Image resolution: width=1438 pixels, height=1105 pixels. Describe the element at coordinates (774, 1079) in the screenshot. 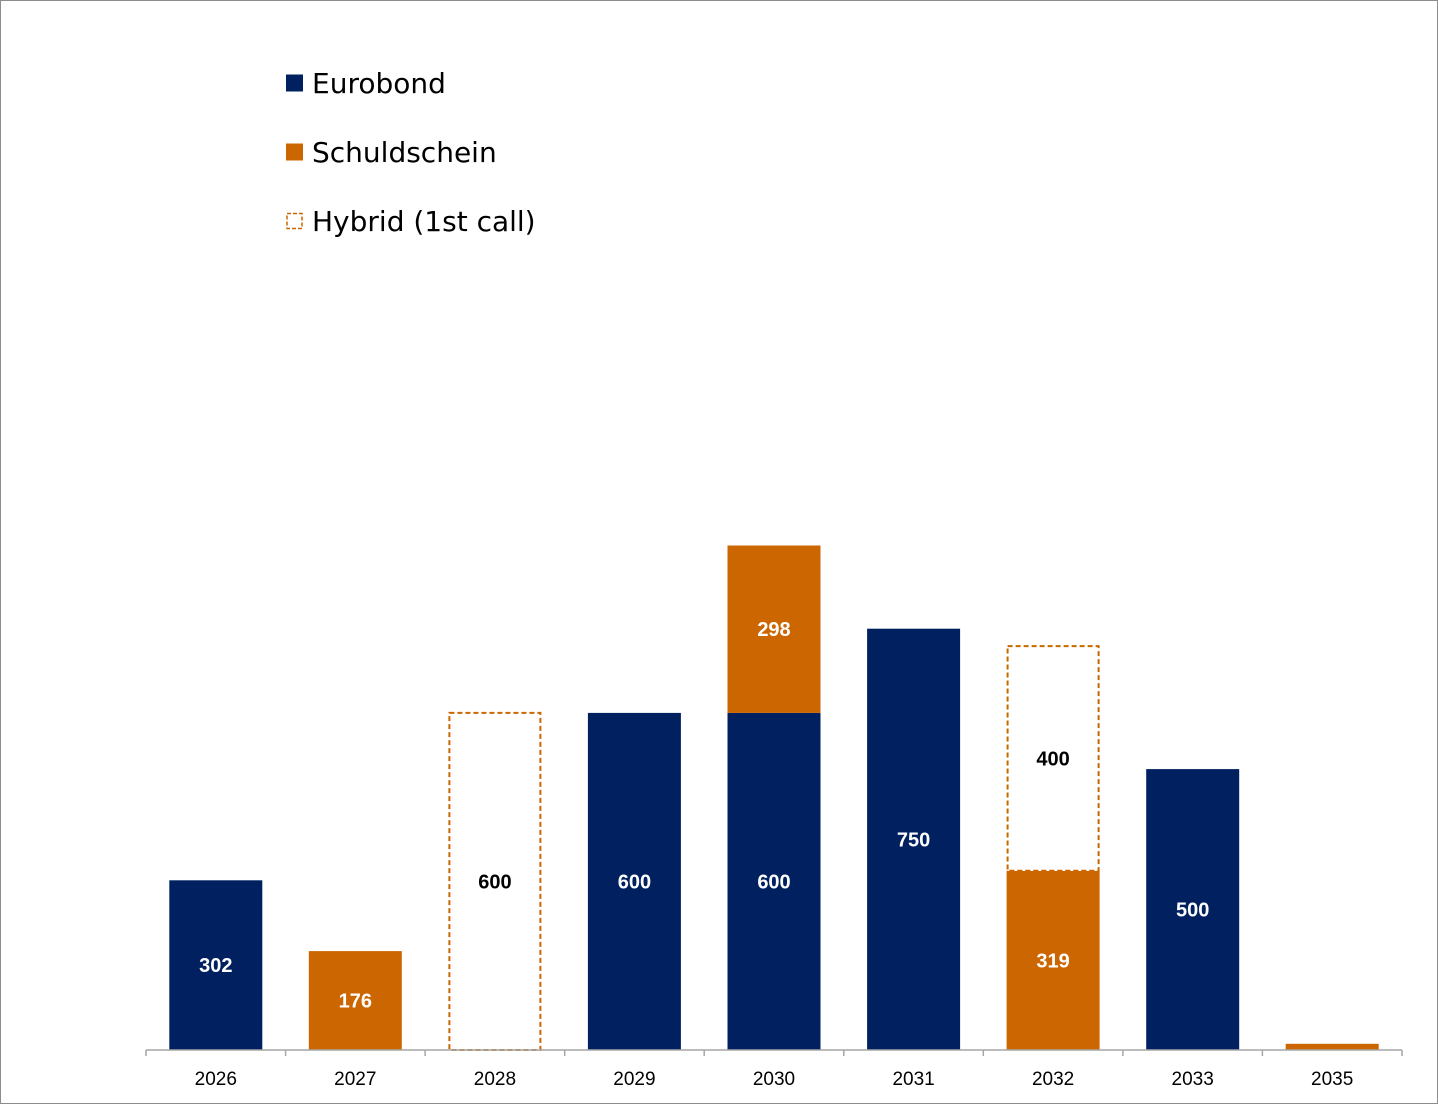

I see `x-tick-label-2030: 2030` at that location.